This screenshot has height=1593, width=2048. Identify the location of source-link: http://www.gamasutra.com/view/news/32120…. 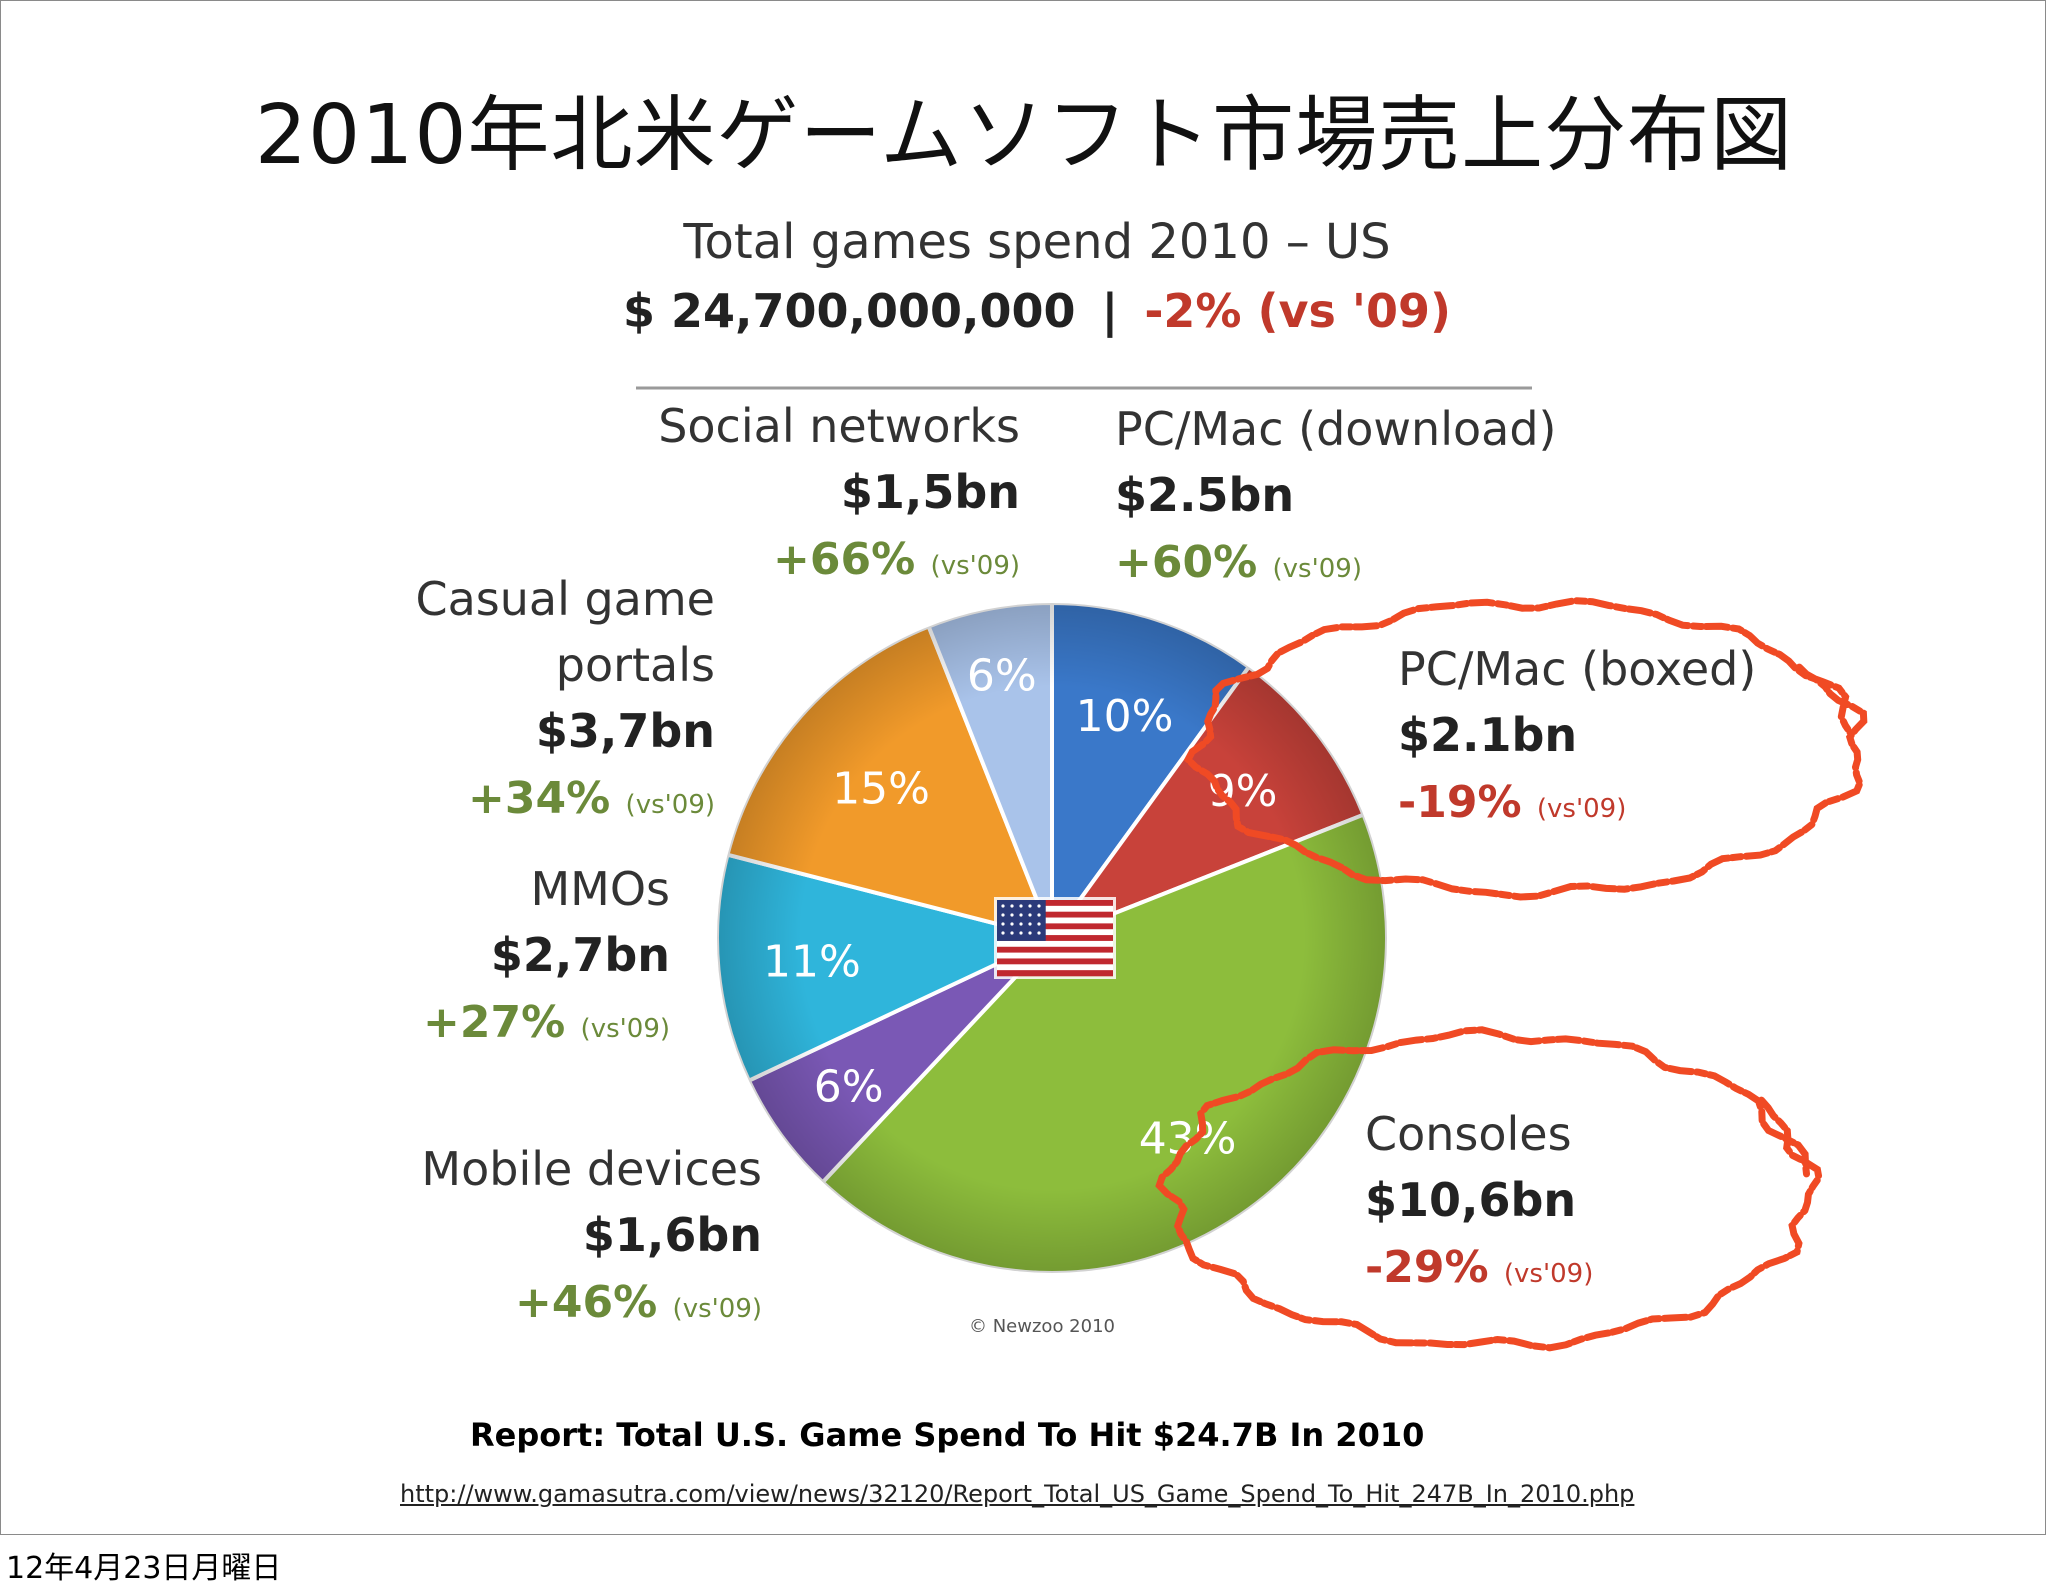
(1017, 1494).